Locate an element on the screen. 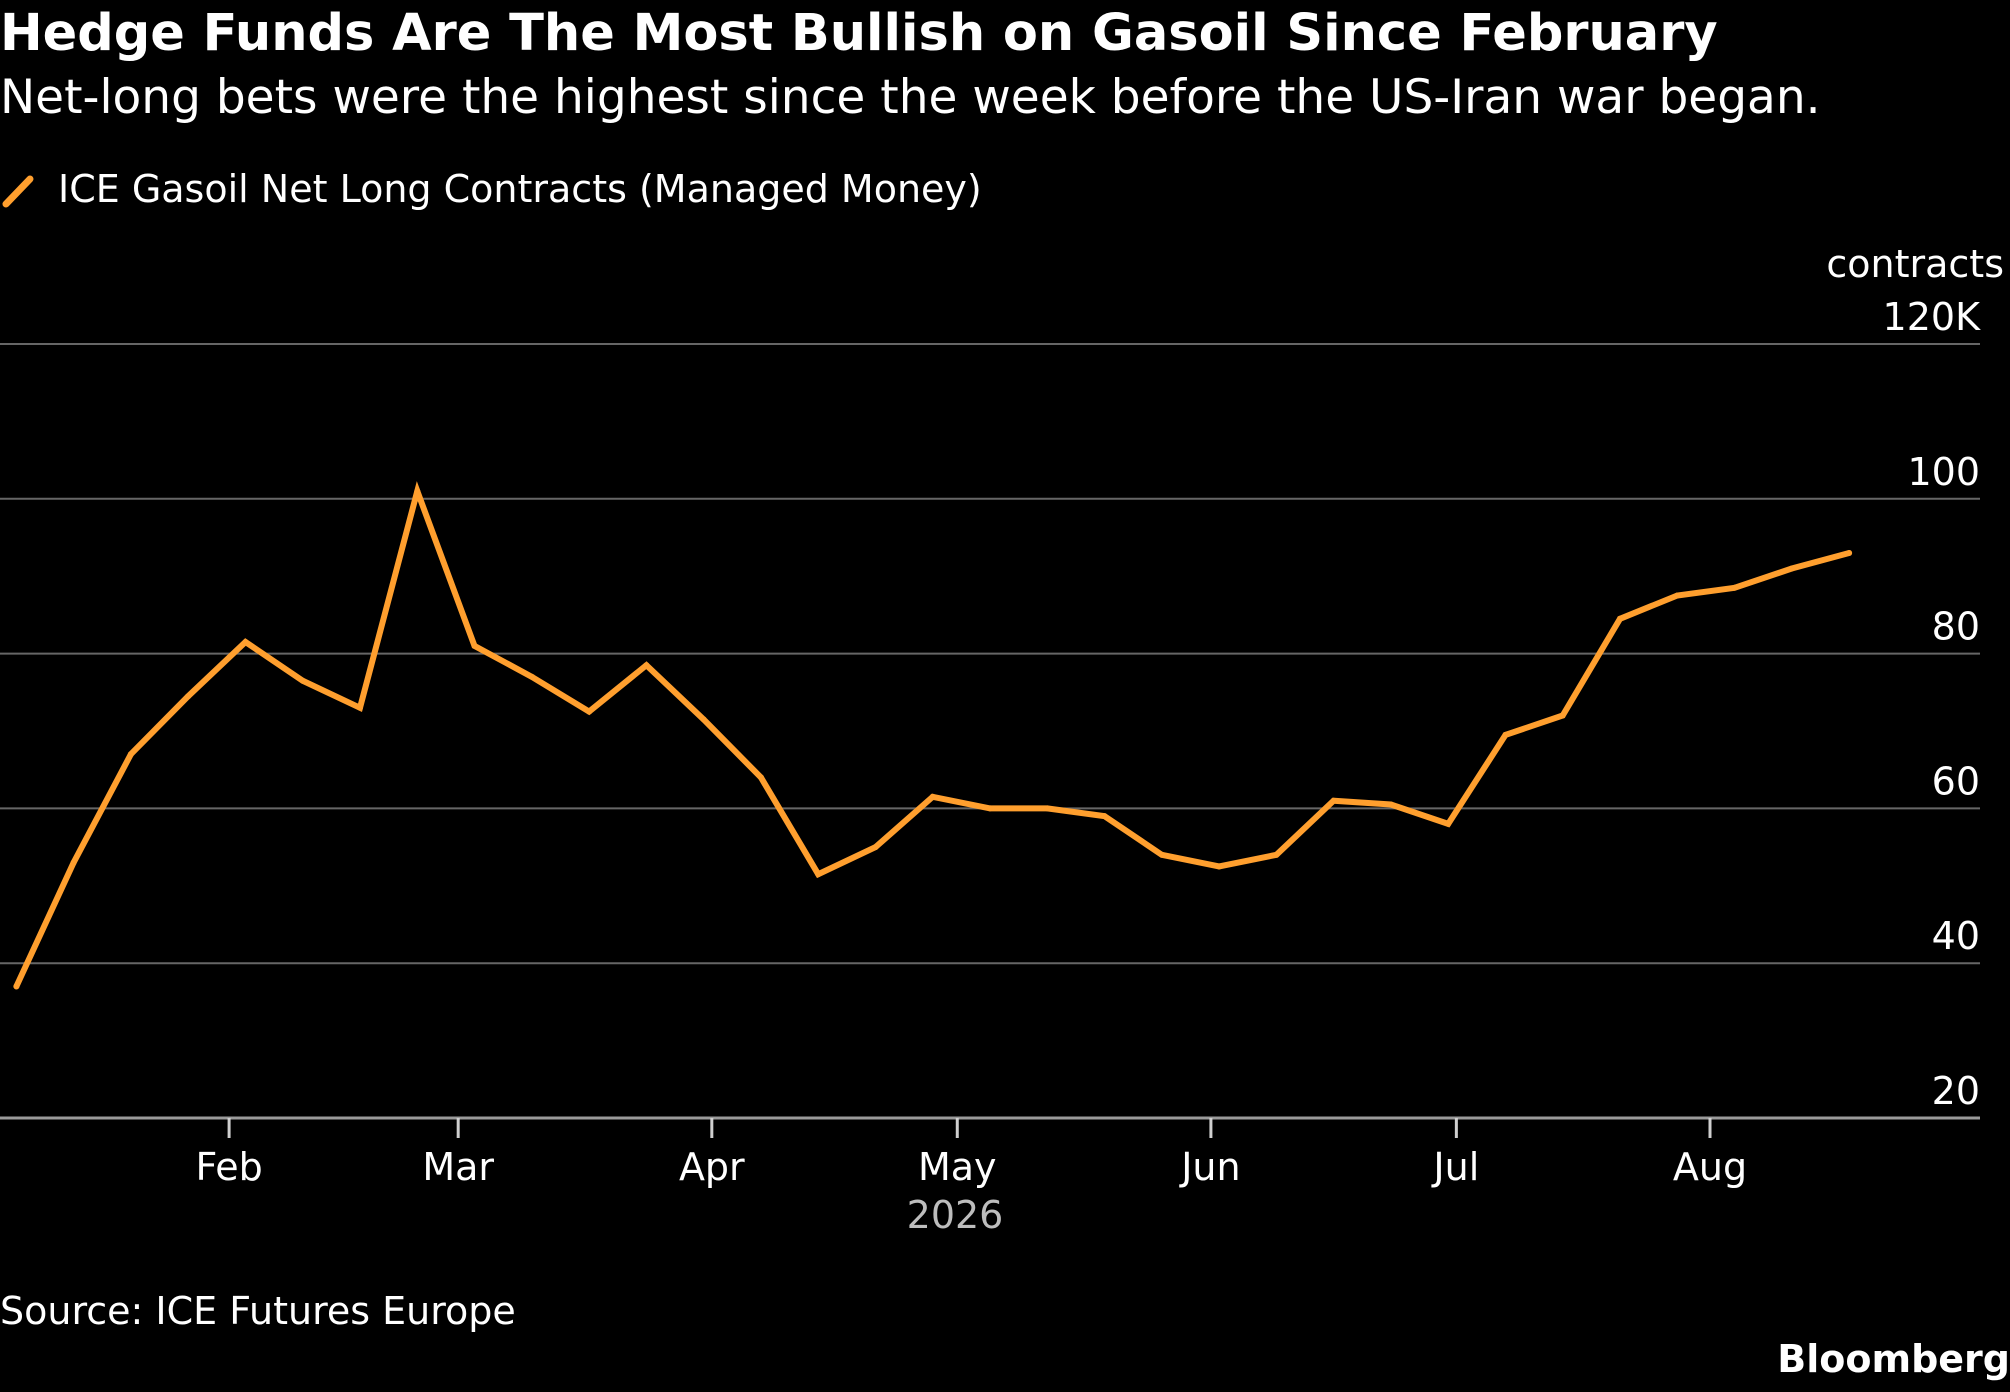 The image size is (2010, 1392). x-tick-label: May is located at coordinates (957, 1167).